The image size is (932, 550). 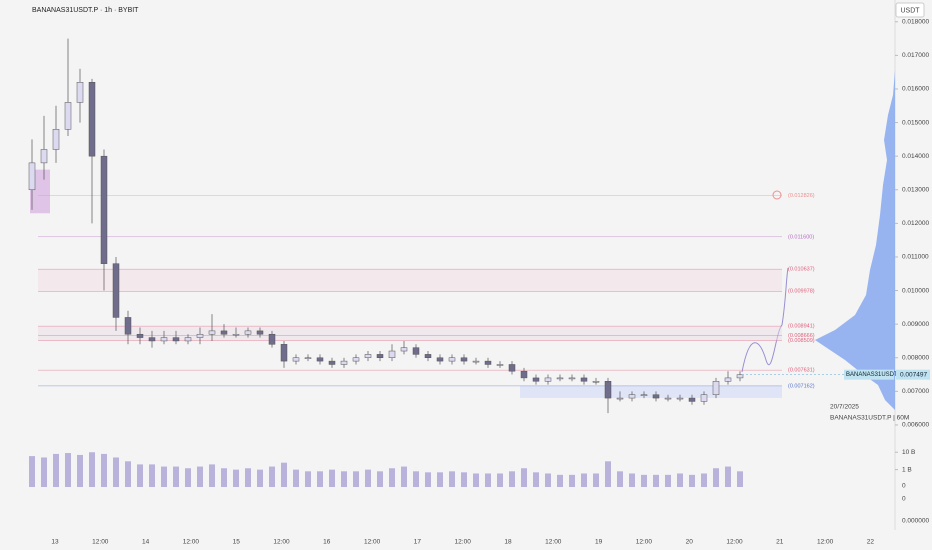 I want to click on y-tick-label: 0.018000, so click(x=915, y=21).